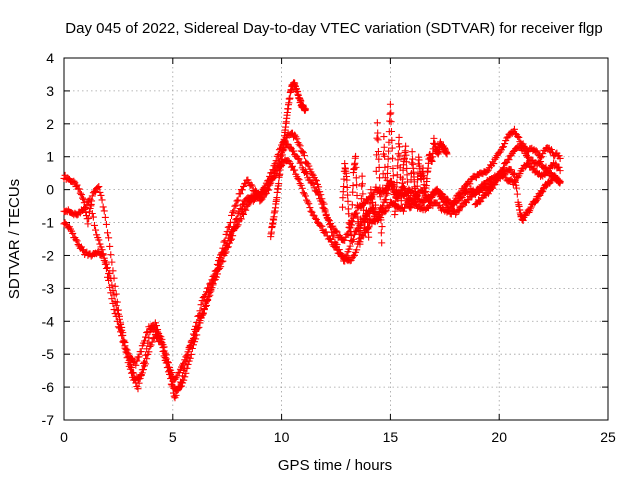 The image size is (640, 480). What do you see at coordinates (48, 354) in the screenshot?
I see `y-tick-label: -5` at bounding box center [48, 354].